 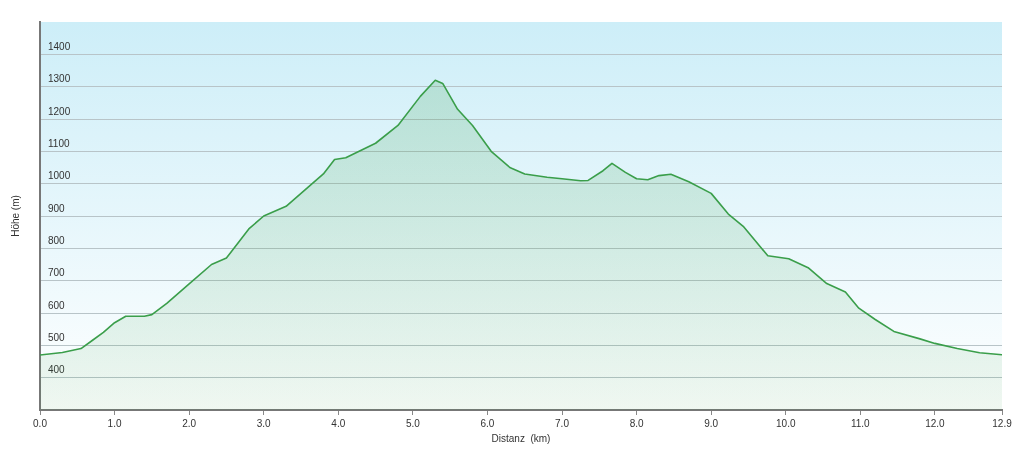 I want to click on x-tick-label: 2.0, so click(x=189, y=423).